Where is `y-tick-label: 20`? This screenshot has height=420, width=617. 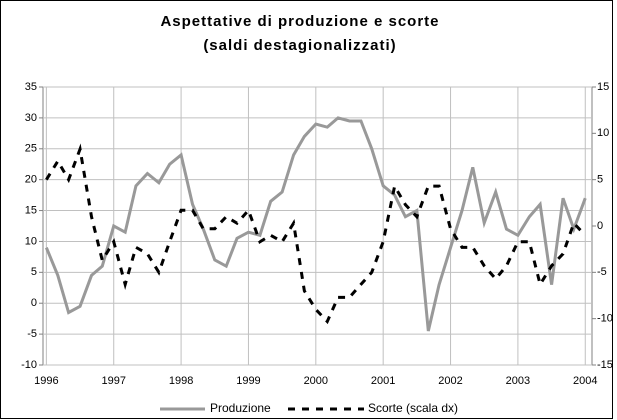 y-tick-label: 20 is located at coordinates (31, 180).